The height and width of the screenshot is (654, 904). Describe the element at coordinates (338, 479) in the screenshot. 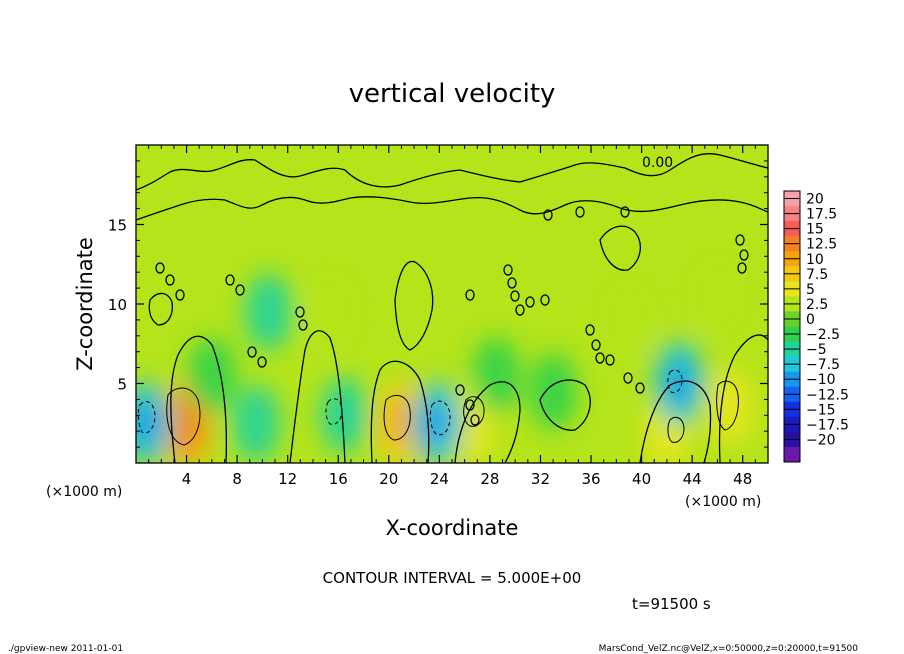

I see `x-tick-label: 16` at that location.